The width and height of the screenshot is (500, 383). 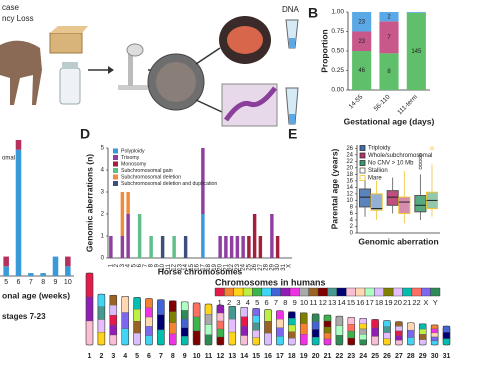 What do you see at coordinates (349, 175) in the screenshot?
I see `y-tick-label: 18` at bounding box center [349, 175].